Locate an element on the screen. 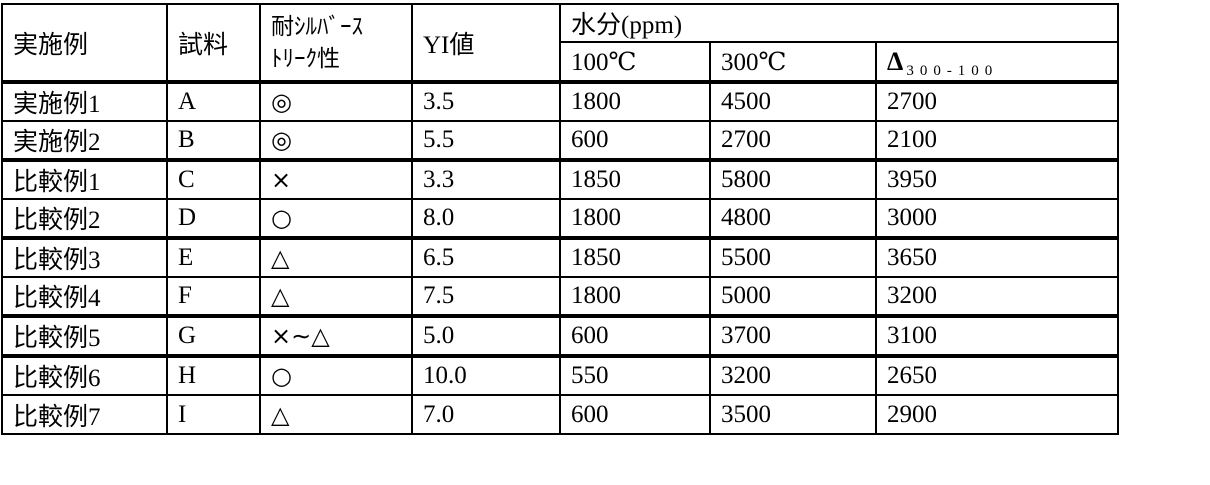  cell-yi-value: 3.3 is located at coordinates (486, 179).